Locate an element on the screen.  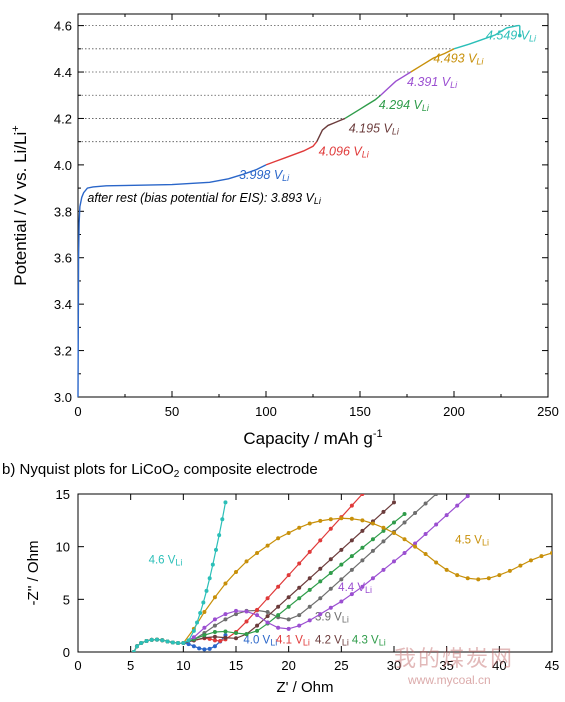
annotation-1: 4.096 VLi is located at coordinates (344, 152).